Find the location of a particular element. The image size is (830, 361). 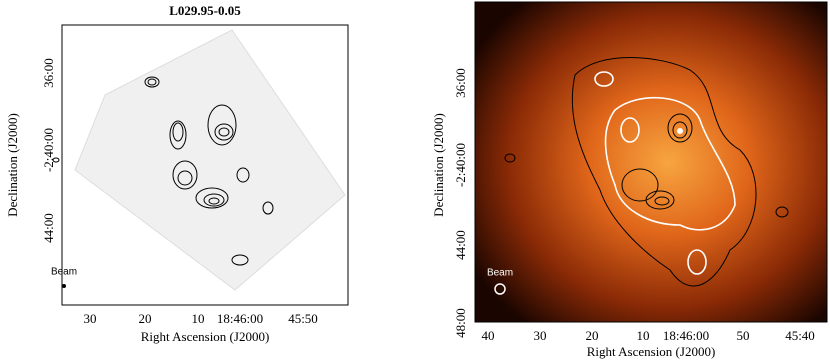

title: L029.95-0.05 is located at coordinates (205, 10).